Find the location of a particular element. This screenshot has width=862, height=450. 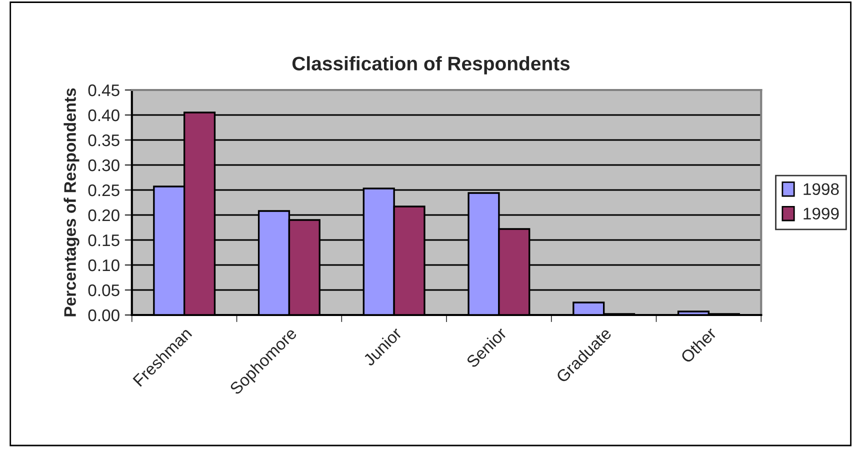

y-tick-label: 0.00 is located at coordinates (104, 315).